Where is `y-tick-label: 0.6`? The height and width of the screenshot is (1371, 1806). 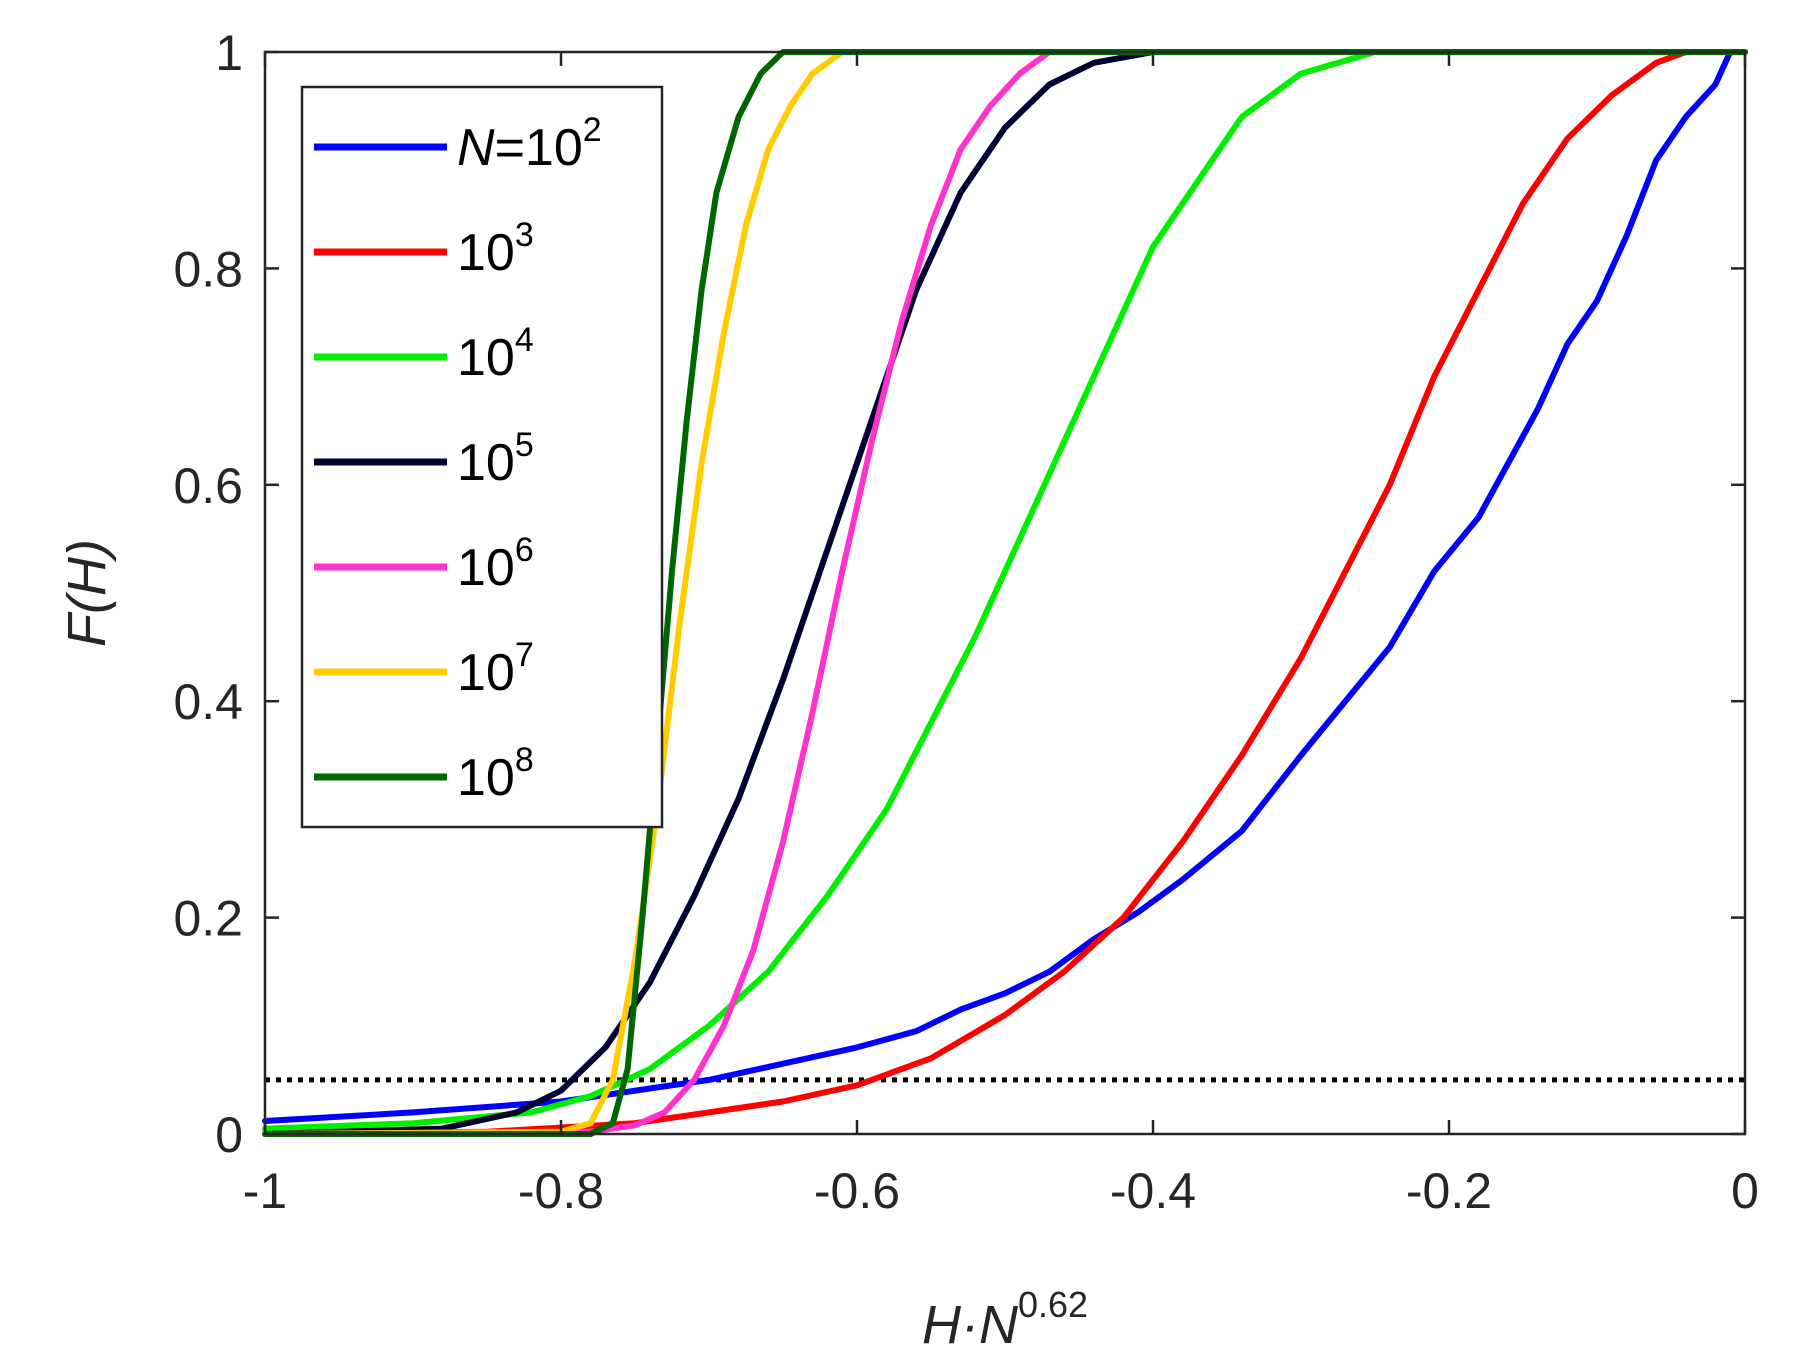
y-tick-label: 0.6 is located at coordinates (208, 486).